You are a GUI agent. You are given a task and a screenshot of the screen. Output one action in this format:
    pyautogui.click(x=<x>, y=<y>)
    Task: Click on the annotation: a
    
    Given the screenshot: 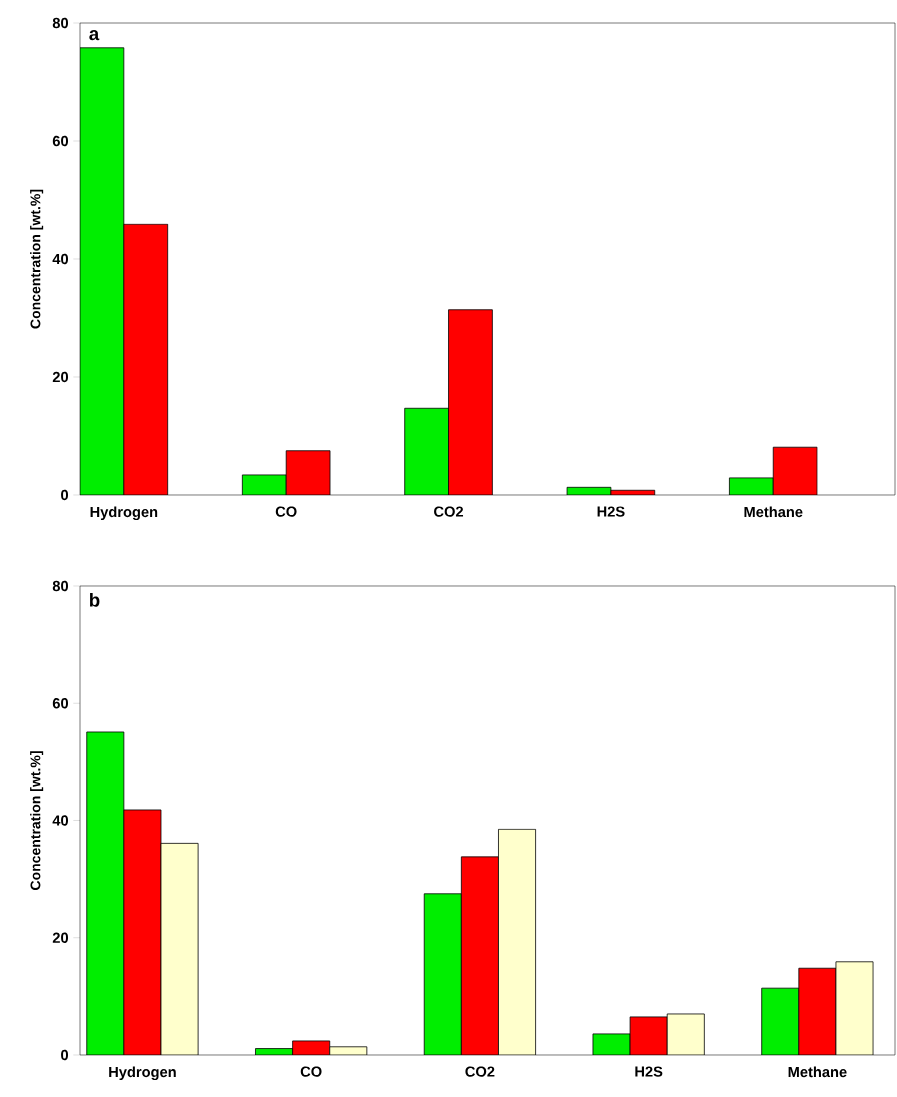 What is the action you would take?
    pyautogui.click(x=94, y=35)
    